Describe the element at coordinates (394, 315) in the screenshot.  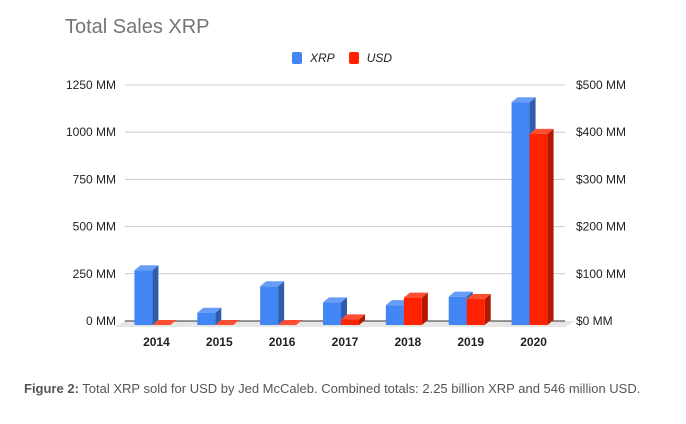
I see `bar-xrp-2018` at that location.